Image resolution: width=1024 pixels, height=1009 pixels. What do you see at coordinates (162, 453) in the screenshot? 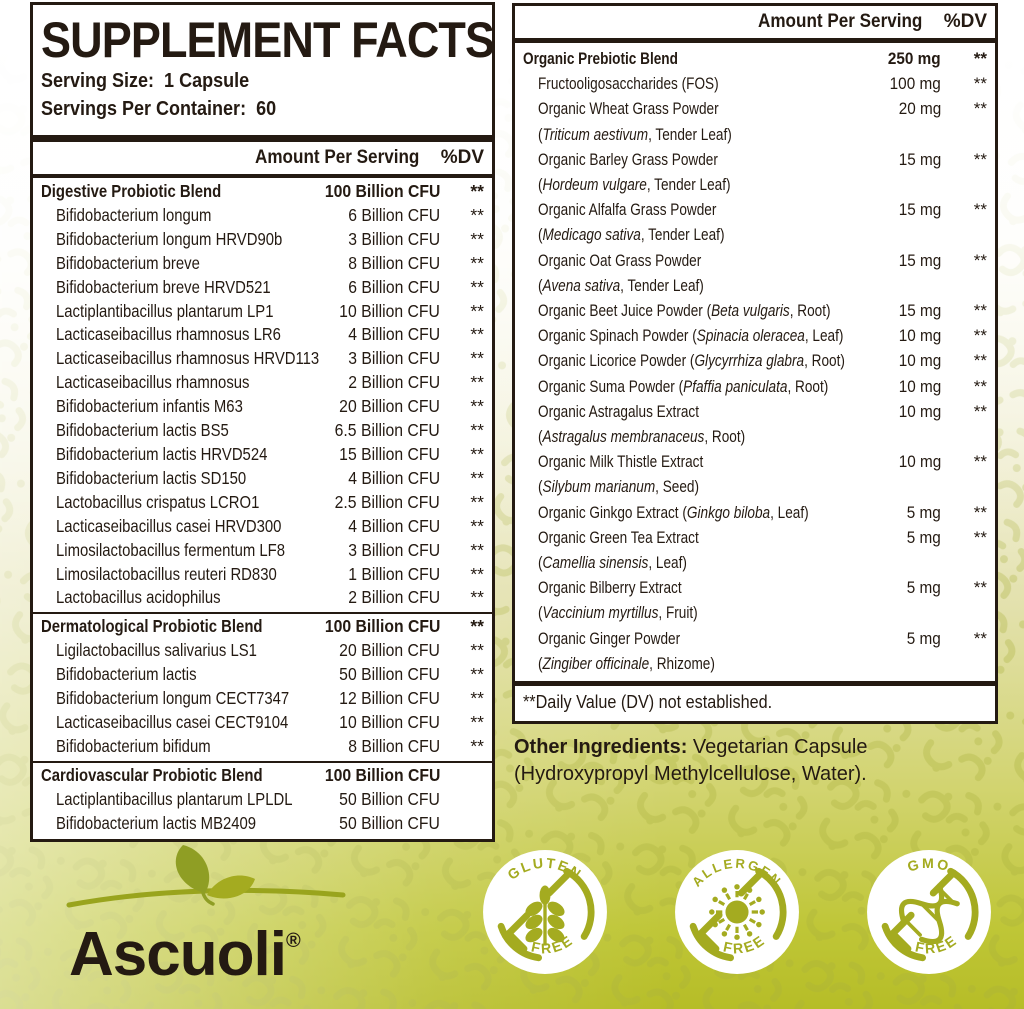
I see `ingredient-name: Bifidobacterium lactis HRVD524` at bounding box center [162, 453].